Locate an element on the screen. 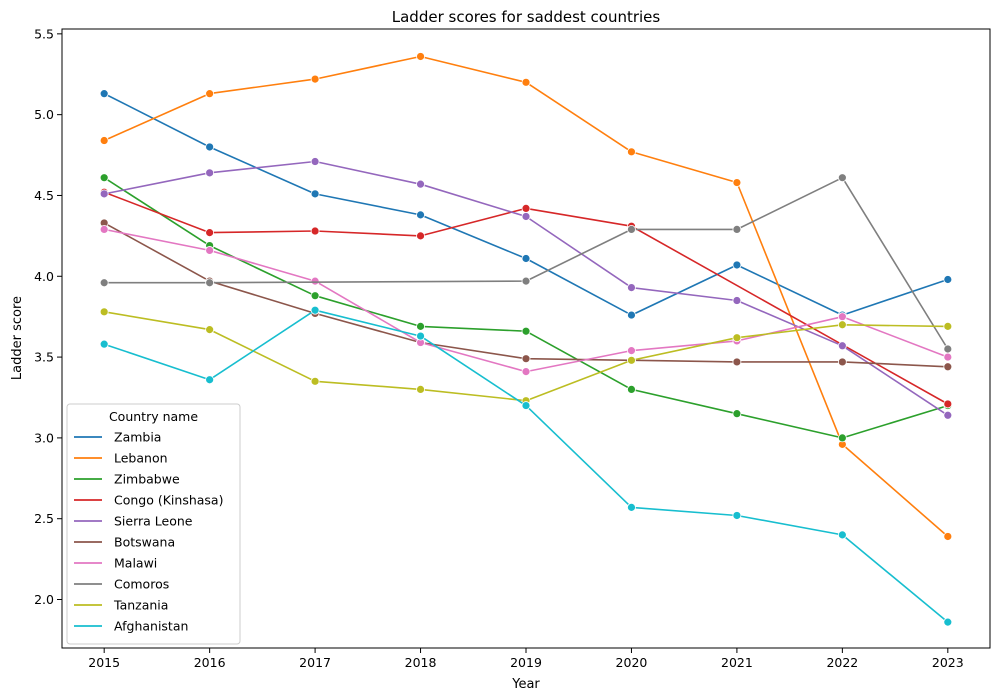 Image resolution: width=1001 pixels, height=699 pixels. y-axis-title: Ladder score is located at coordinates (17, 338).